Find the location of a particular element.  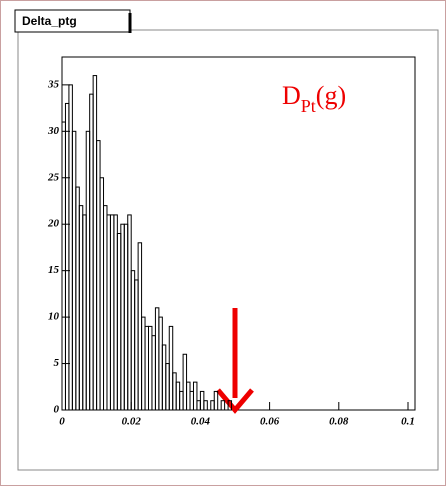

x-tick-label: 0 is located at coordinates (62, 422).